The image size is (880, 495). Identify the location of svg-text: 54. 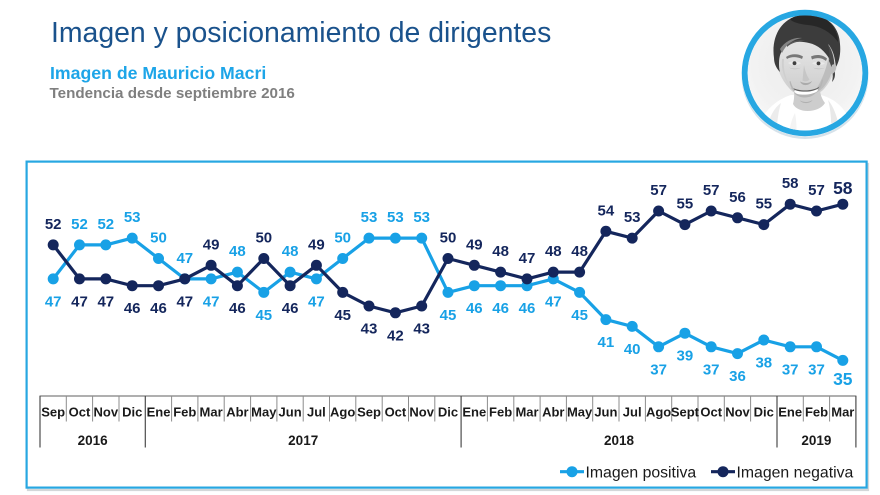
(606, 210).